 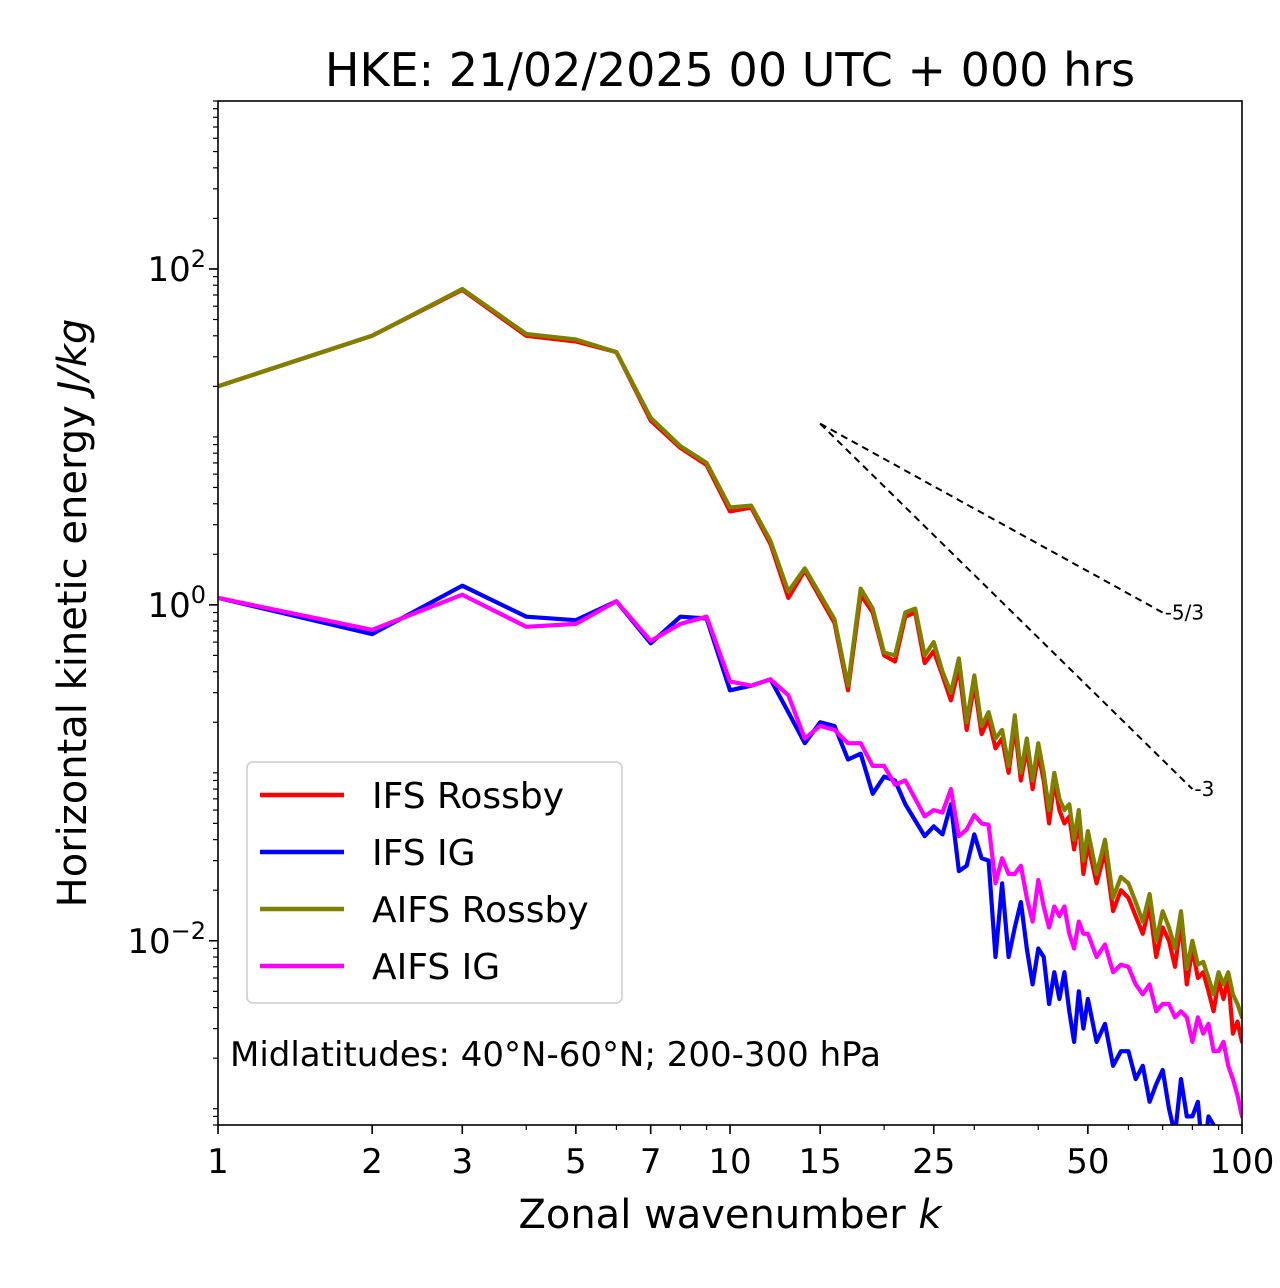 I want to click on y-axis-label: Horizontal kinetic energy J/kg, so click(x=73, y=613).